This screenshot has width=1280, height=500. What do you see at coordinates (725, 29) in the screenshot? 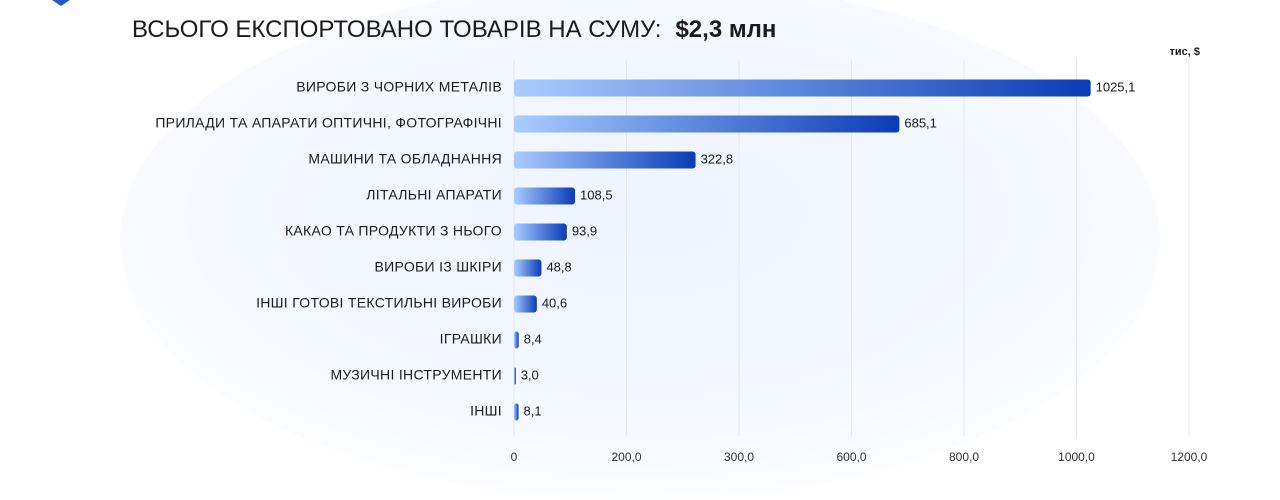
I see `title-value: $2,3 млн` at bounding box center [725, 29].